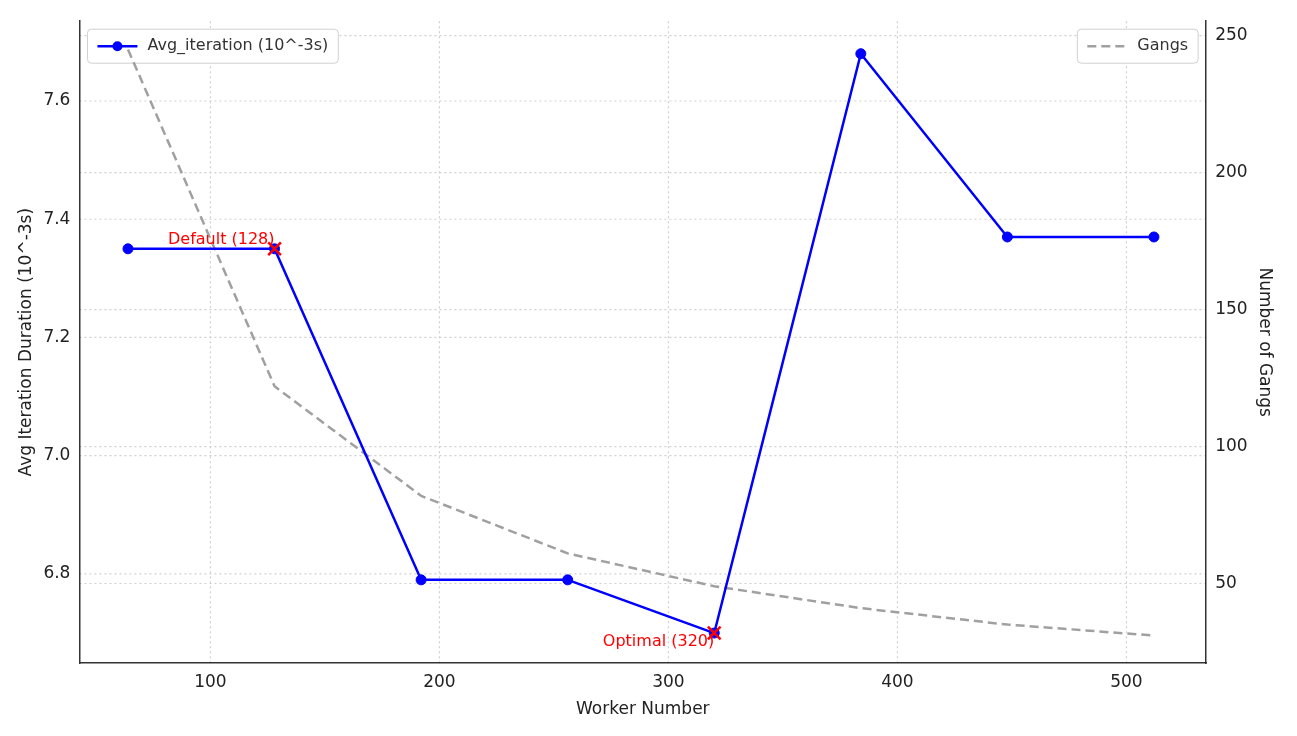  What do you see at coordinates (57, 454) in the screenshot?
I see `y-tick-label: 7.0` at bounding box center [57, 454].